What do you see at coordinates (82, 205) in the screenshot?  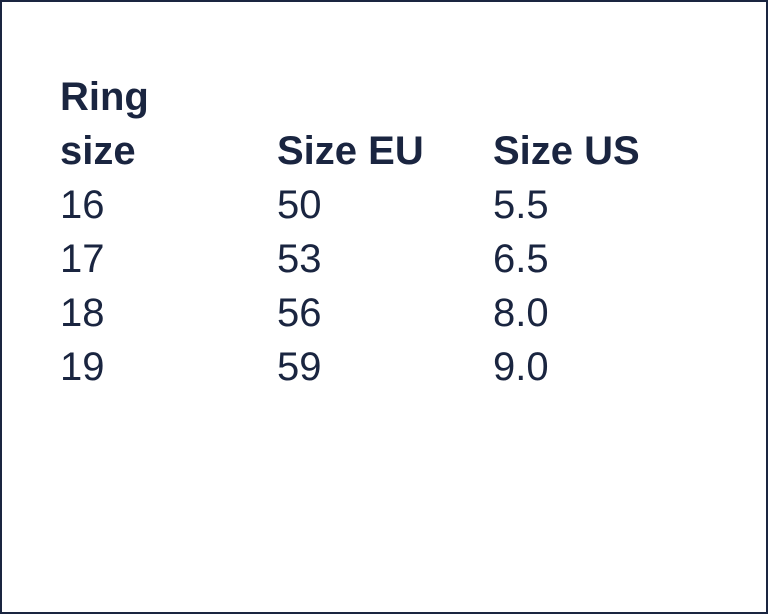 I see `cell-ring-size: 16` at bounding box center [82, 205].